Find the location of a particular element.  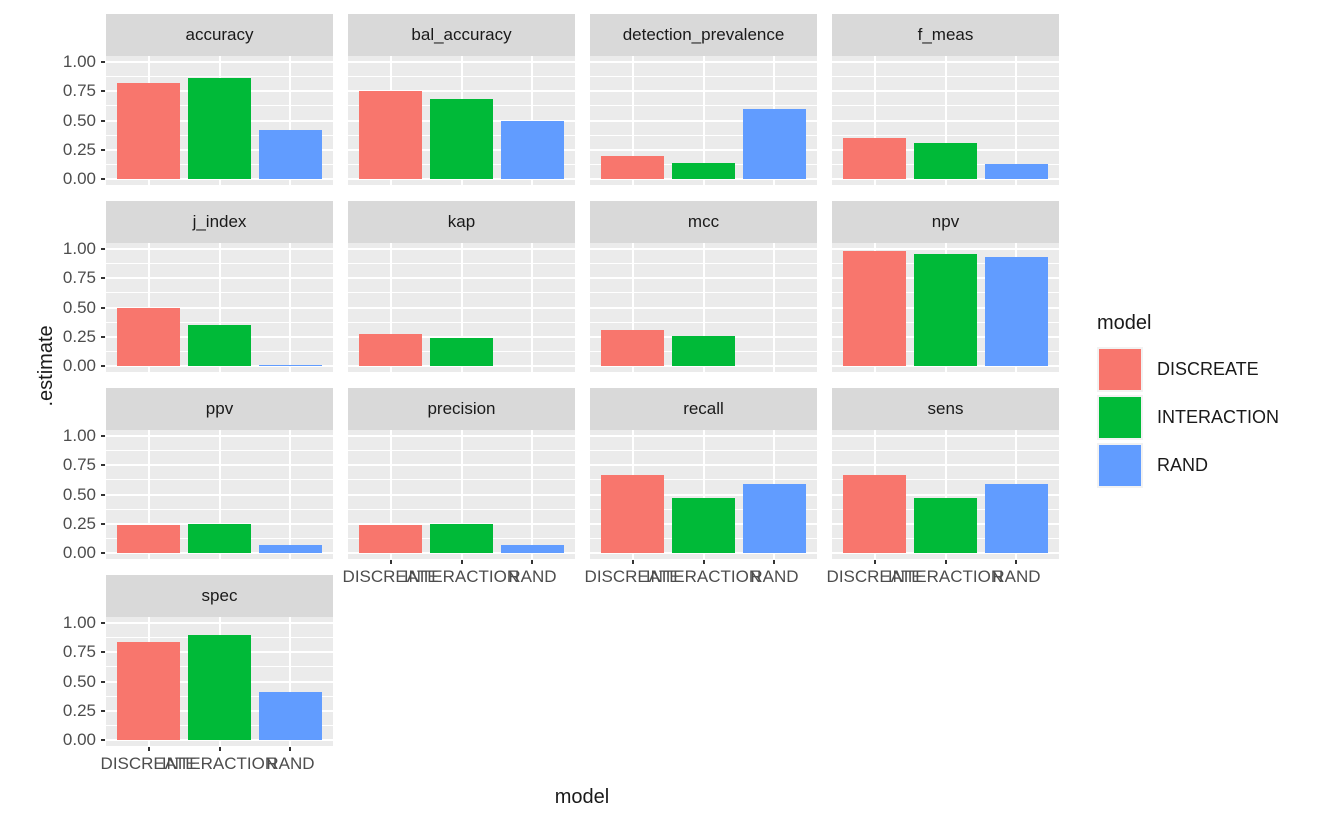

facet-strip: accuracy is located at coordinates (219, 35).